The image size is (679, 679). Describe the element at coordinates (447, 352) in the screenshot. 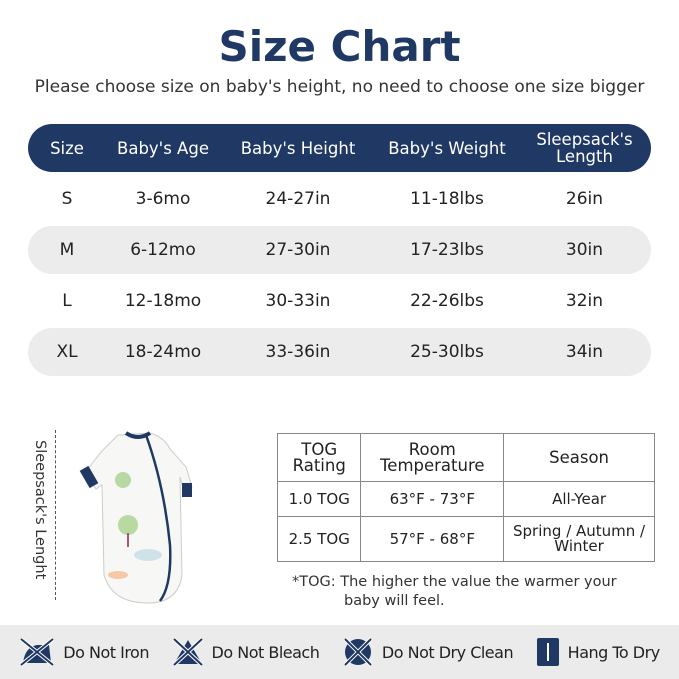

I see `size-cell: 25-30lbs` at that location.